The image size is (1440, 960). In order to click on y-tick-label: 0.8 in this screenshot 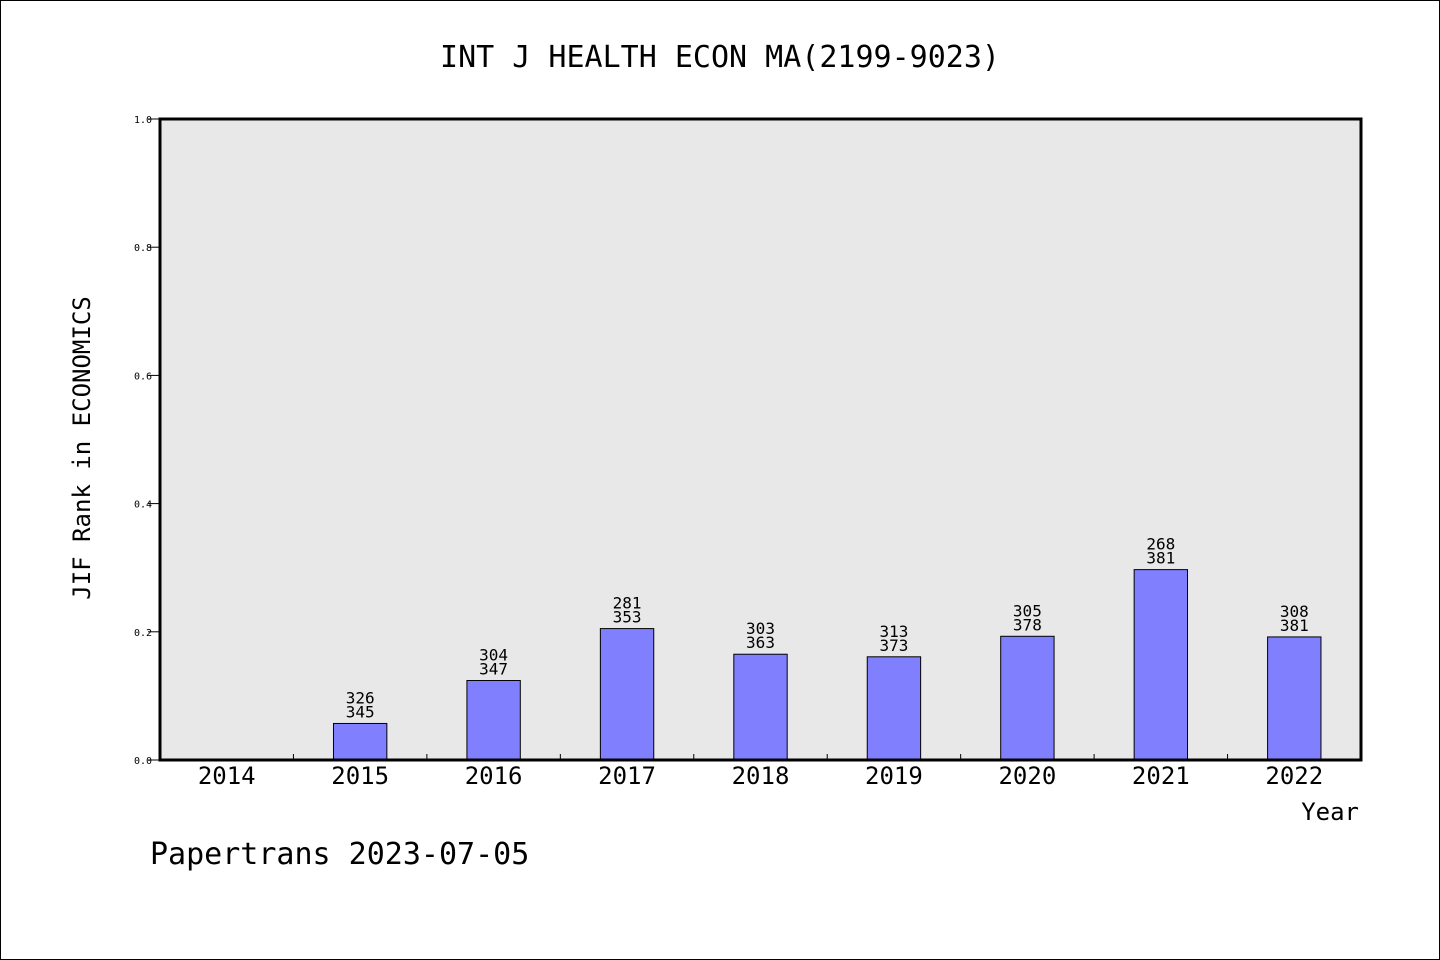, I will do `click(143, 248)`.